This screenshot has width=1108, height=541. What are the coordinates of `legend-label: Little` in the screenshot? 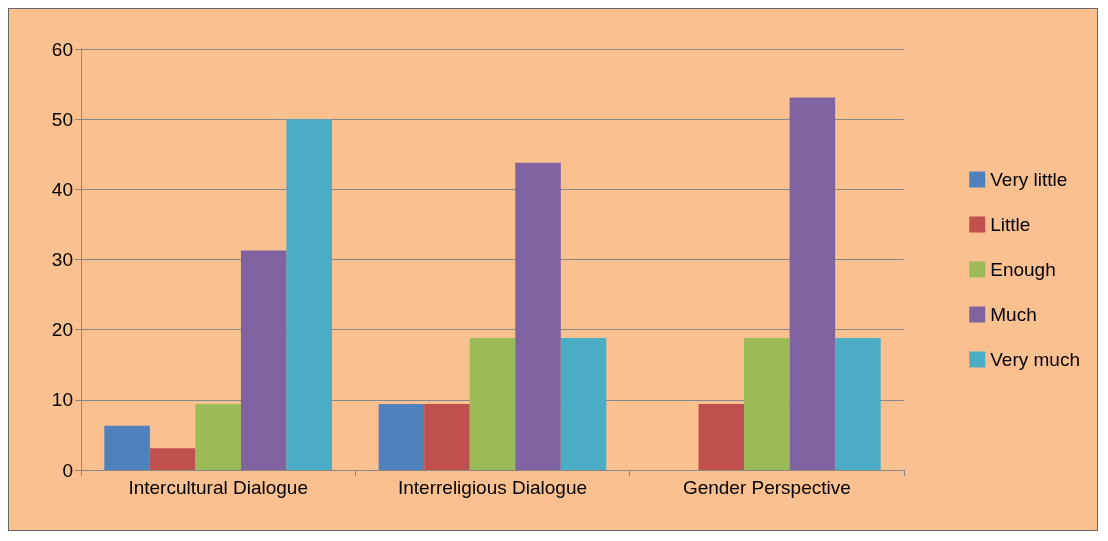 It's located at (1010, 224).